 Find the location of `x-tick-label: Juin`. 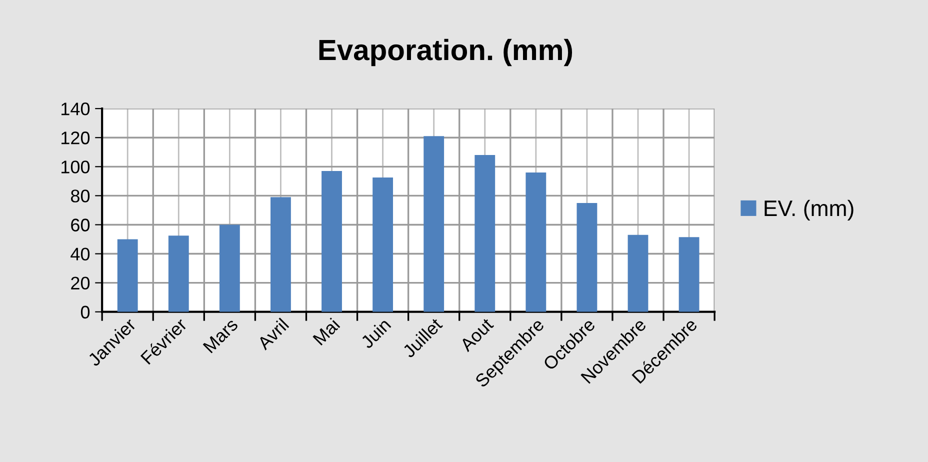

x-tick-label: Juin is located at coordinates (376, 334).